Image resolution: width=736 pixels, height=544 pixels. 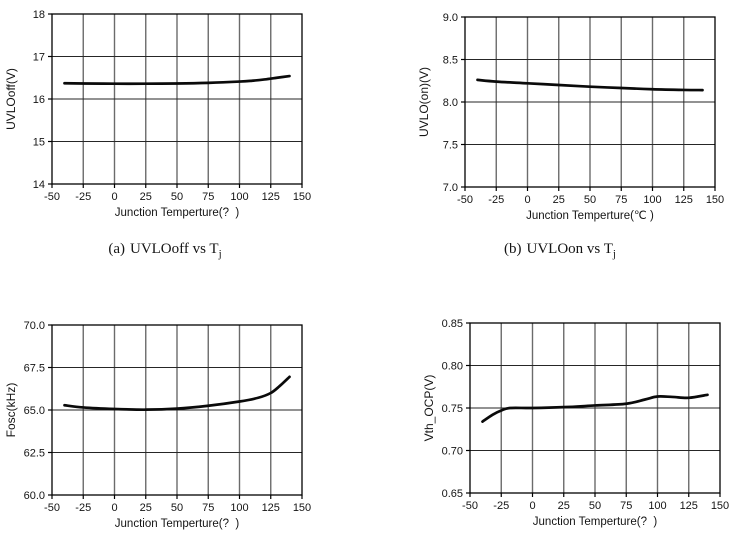 I want to click on y-axis-label-vth_ocp: Vth_OCP(V), so click(x=429, y=408).